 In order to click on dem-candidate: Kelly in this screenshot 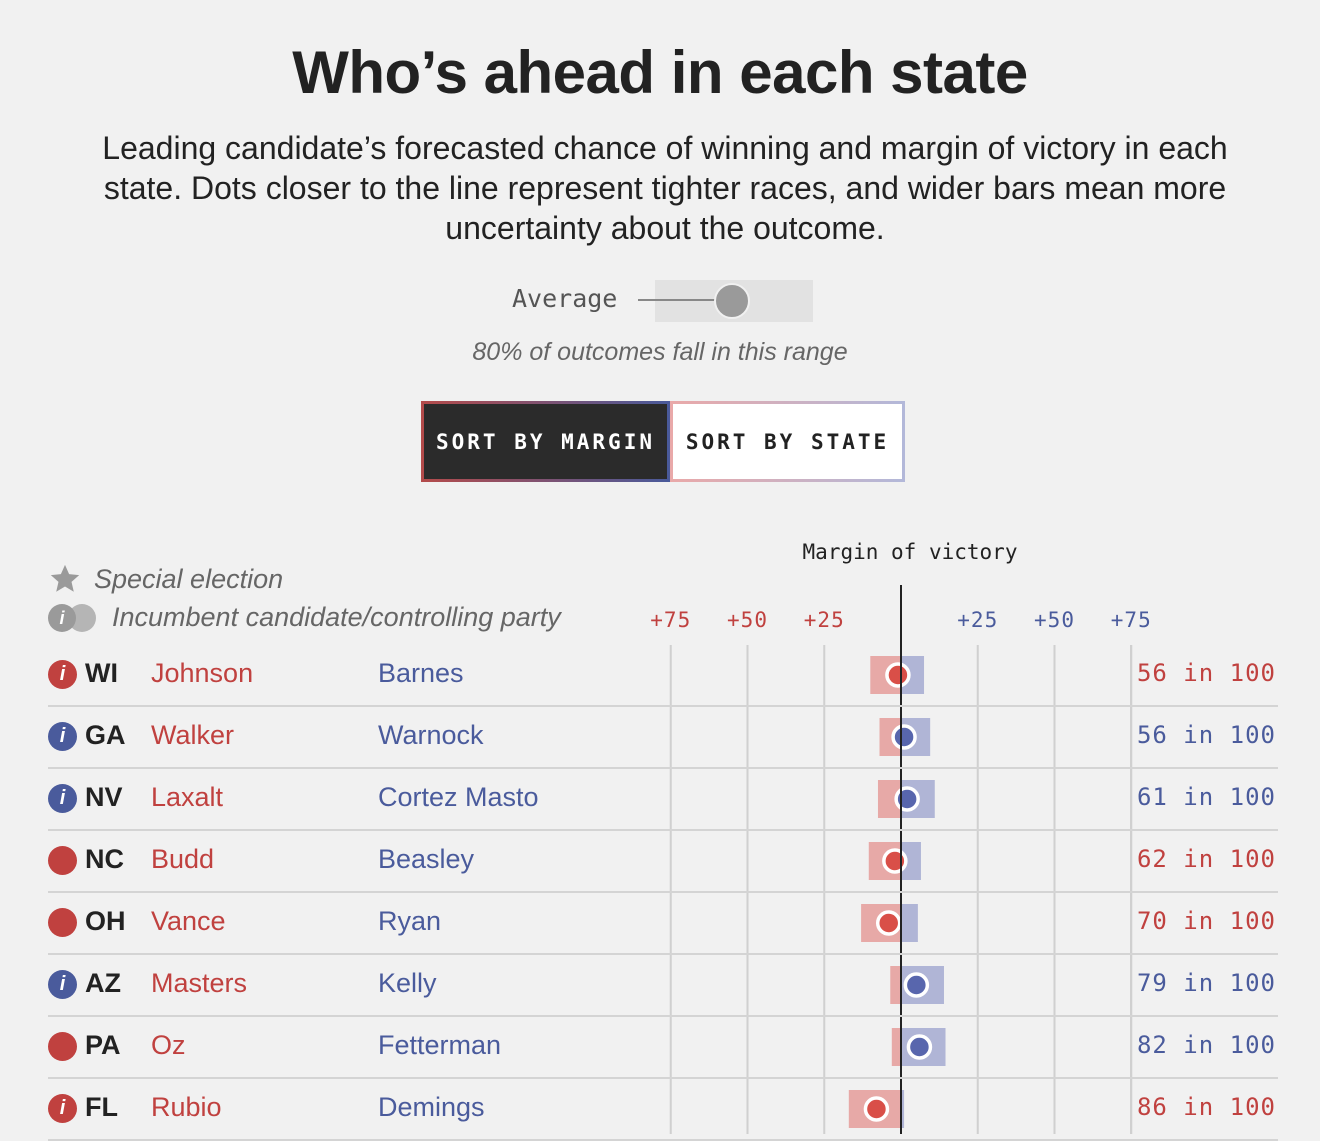, I will do `click(407, 983)`.